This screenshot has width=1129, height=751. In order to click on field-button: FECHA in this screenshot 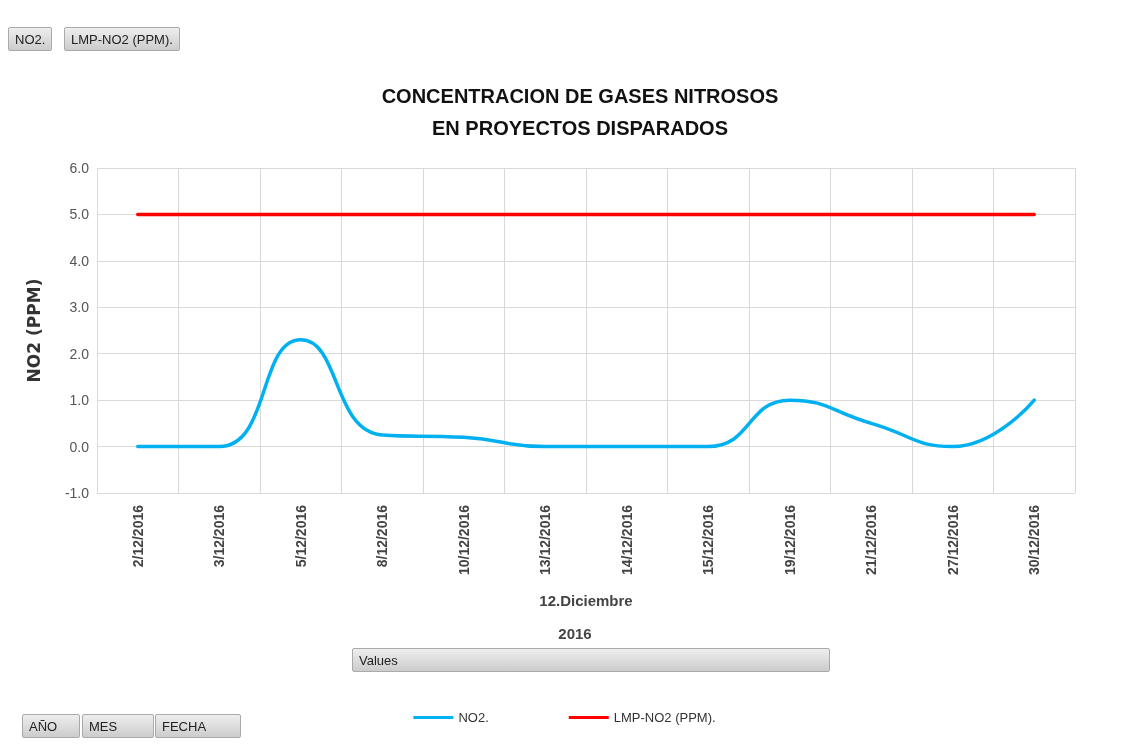, I will do `click(198, 726)`.